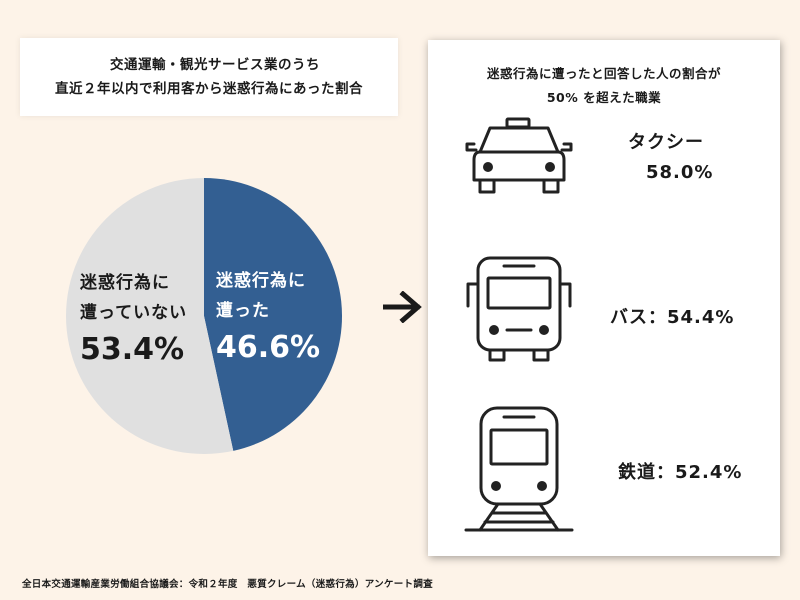 This screenshot has width=800, height=600. Describe the element at coordinates (402, 307) in the screenshot. I see `right-arrow-icon` at that location.